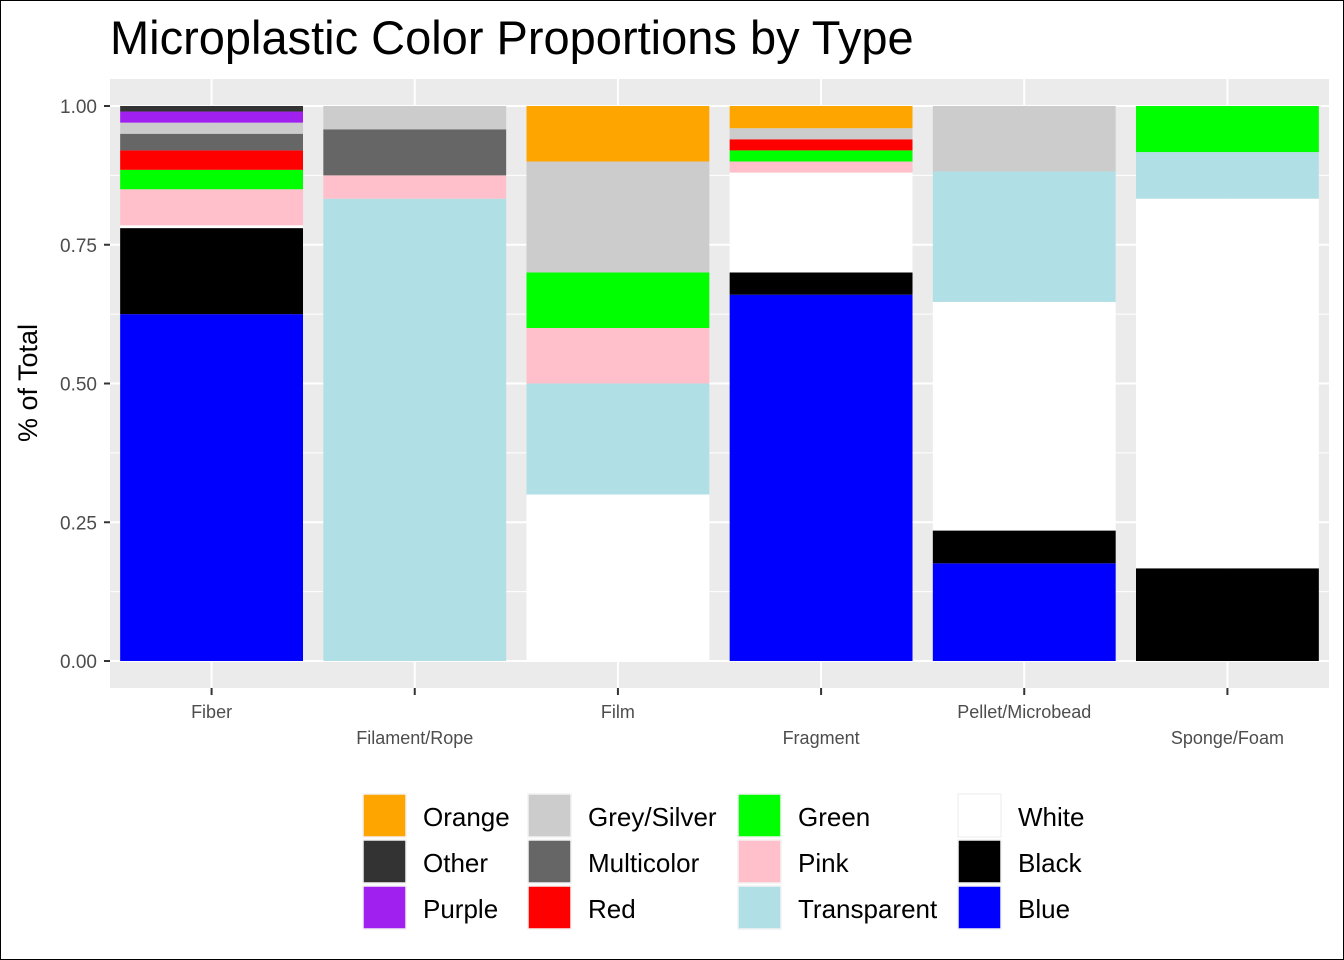 This screenshot has width=1344, height=960. What do you see at coordinates (821, 117) in the screenshot?
I see `bar-segment-fragment-orange` at bounding box center [821, 117].